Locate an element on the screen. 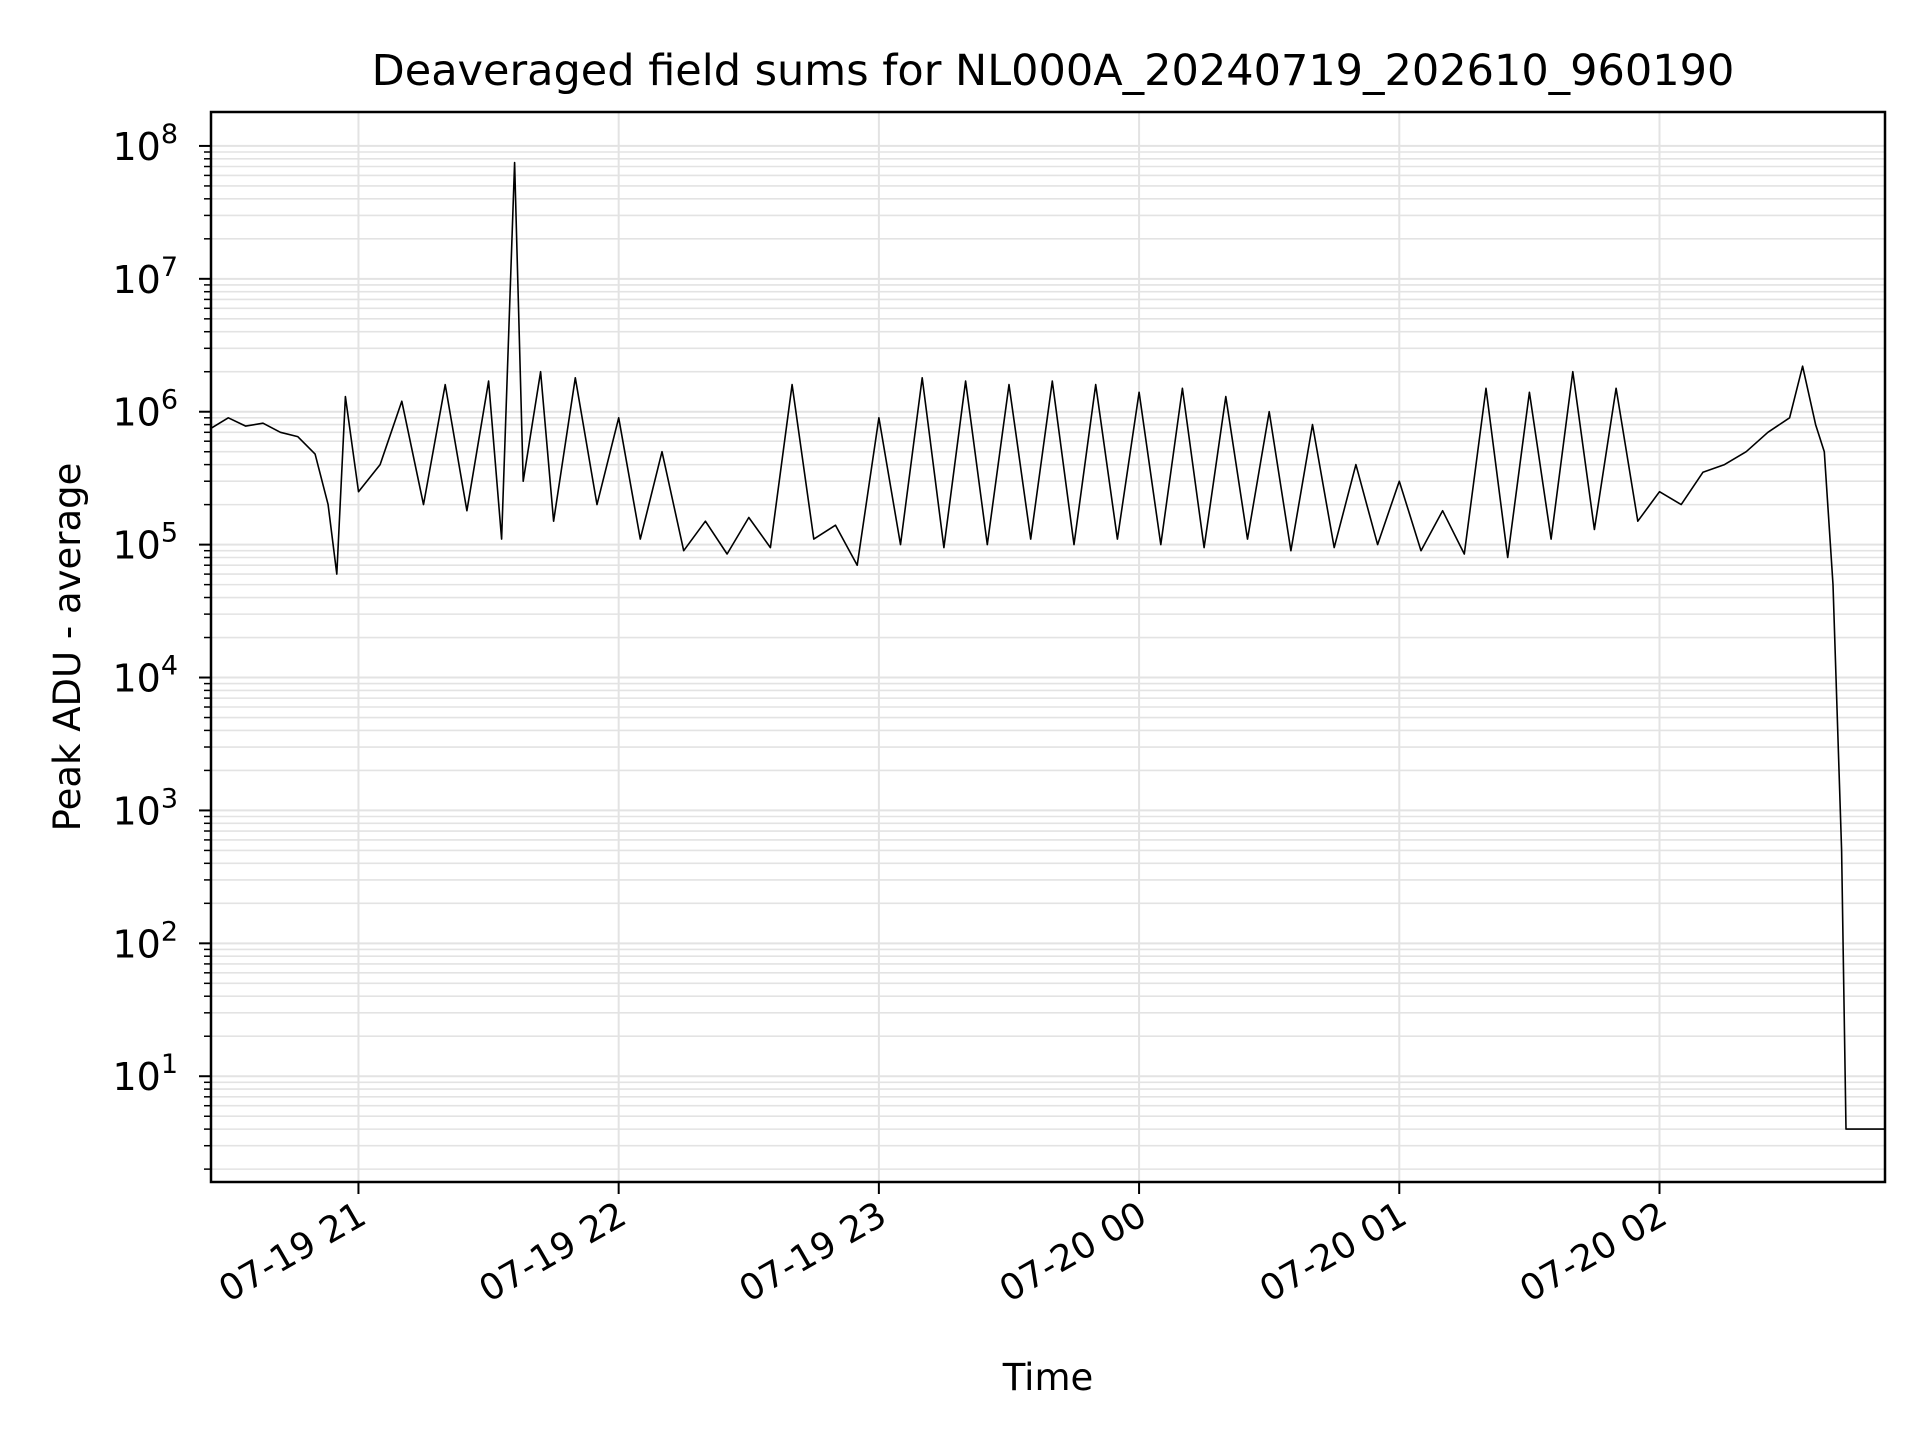 This screenshot has width=1920, height=1440. y-tick-label: 105 is located at coordinates (145, 543).